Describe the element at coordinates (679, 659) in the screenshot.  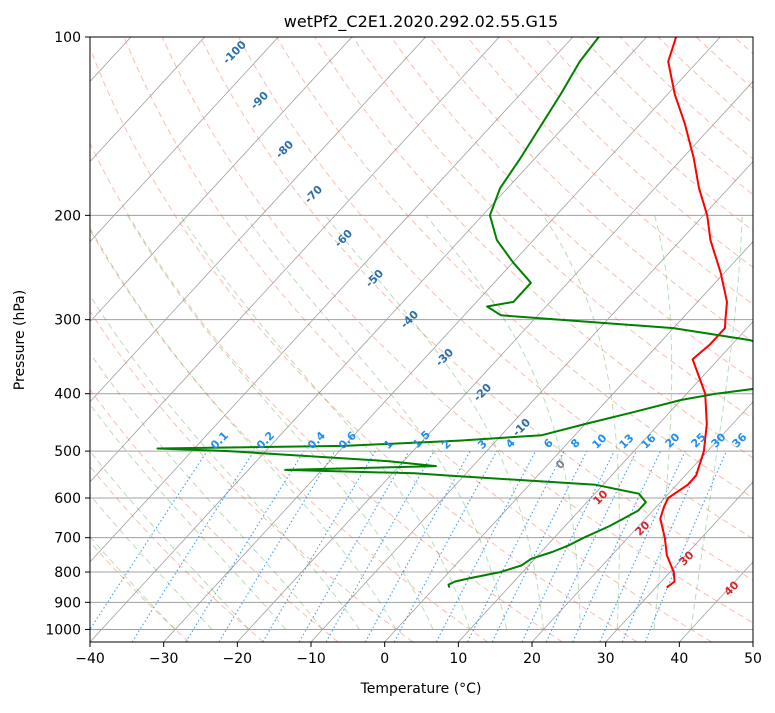
I see `x-tick-label: 40` at that location.